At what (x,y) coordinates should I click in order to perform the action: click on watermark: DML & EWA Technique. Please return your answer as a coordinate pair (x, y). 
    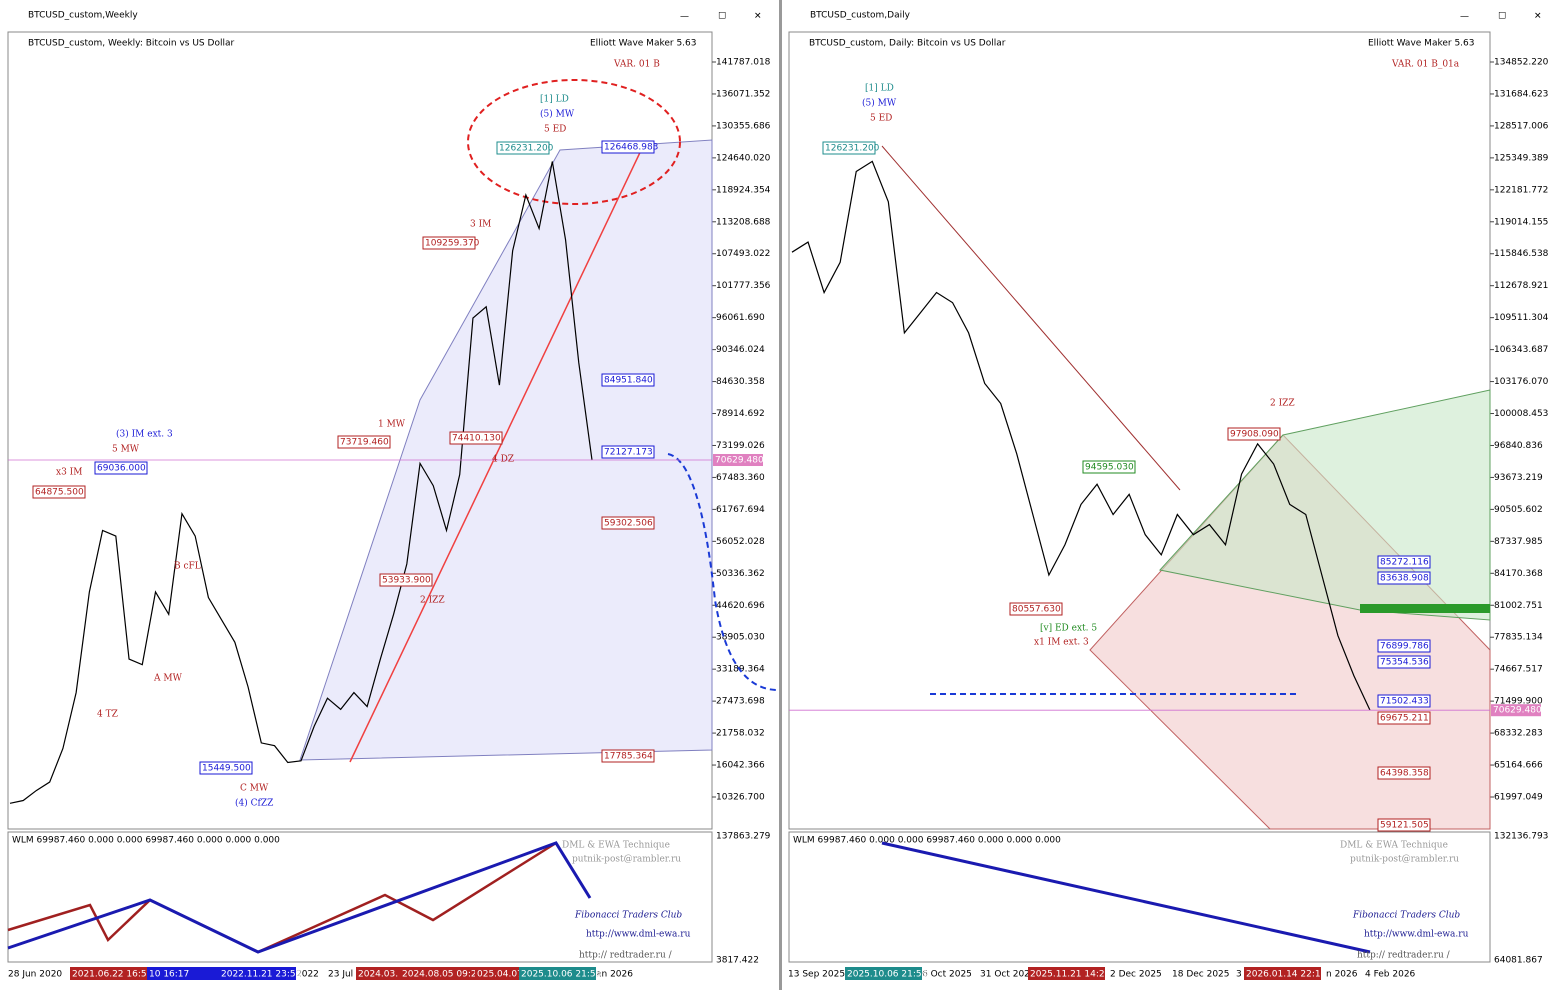
    Looking at the image, I should click on (616, 846).